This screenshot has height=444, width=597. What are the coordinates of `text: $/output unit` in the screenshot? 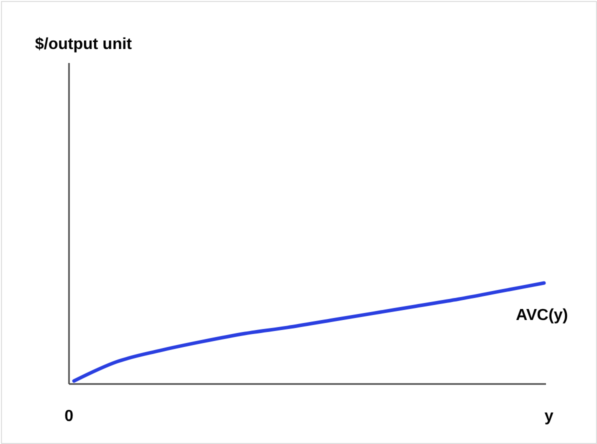 It's located at (84, 44).